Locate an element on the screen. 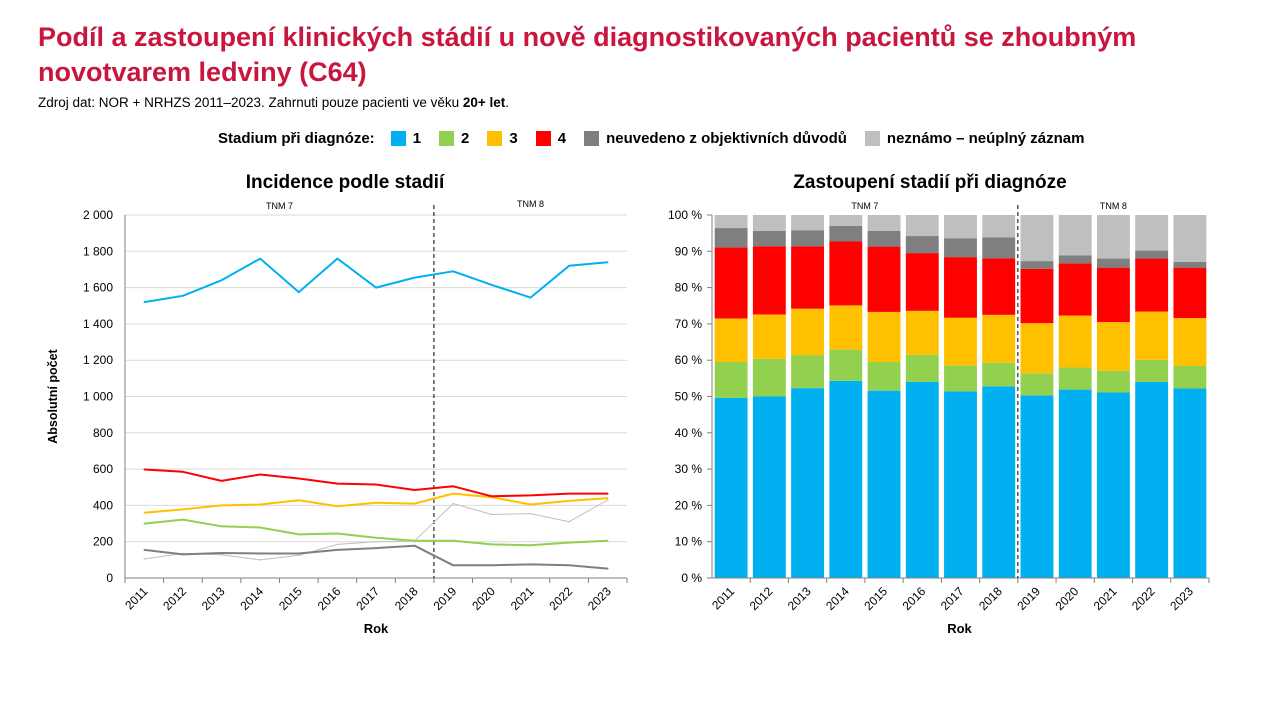 The height and width of the screenshot is (720, 1280). right-y-tick-label: 0 % is located at coordinates (691, 578).